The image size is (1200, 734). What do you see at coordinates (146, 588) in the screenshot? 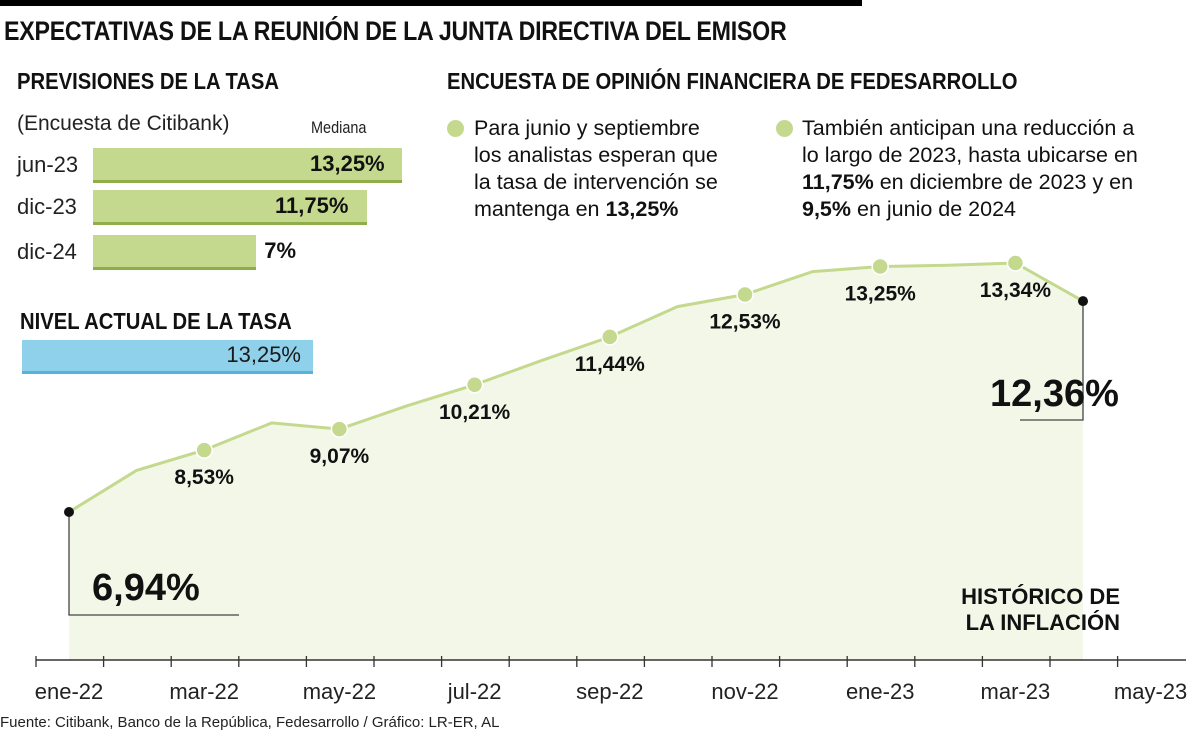
I see `start-value-label: 6,94%` at bounding box center [146, 588].